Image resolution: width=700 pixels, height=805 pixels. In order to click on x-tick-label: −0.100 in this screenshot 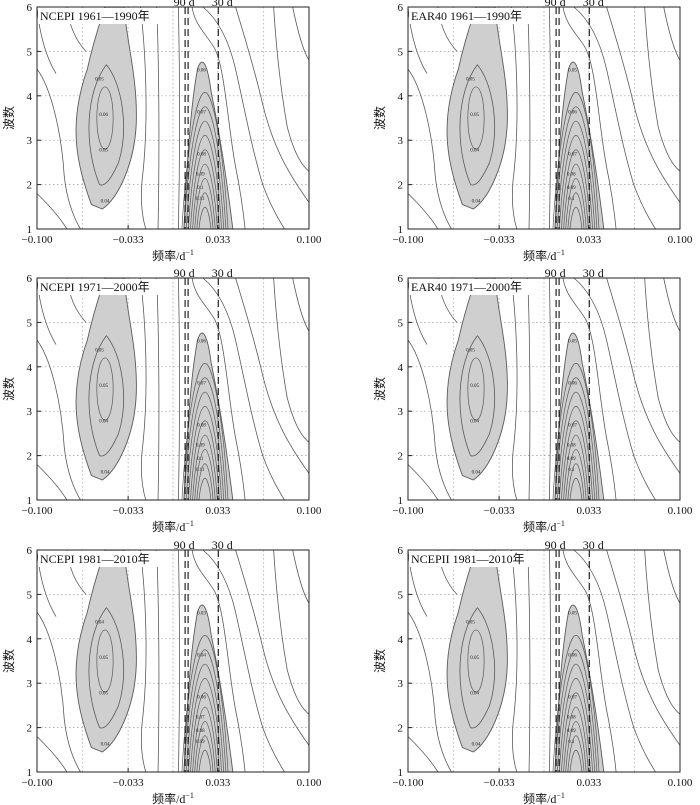, I will do `click(37, 511)`.